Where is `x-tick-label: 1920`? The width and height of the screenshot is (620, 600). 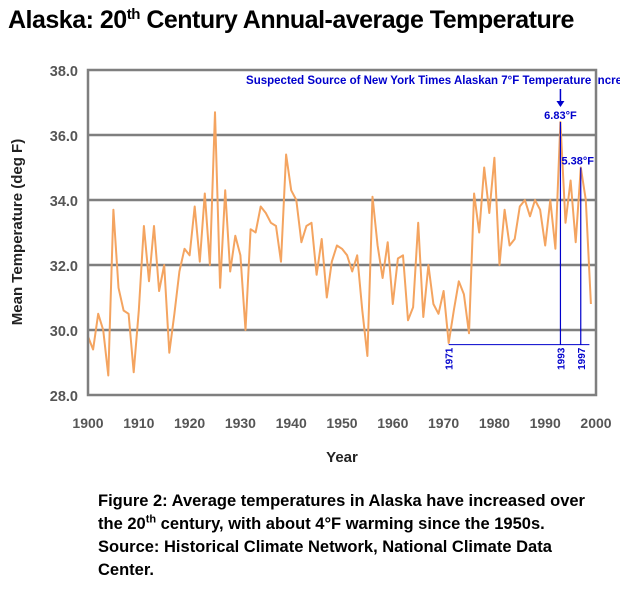
x-tick-label: 1920 is located at coordinates (189, 423).